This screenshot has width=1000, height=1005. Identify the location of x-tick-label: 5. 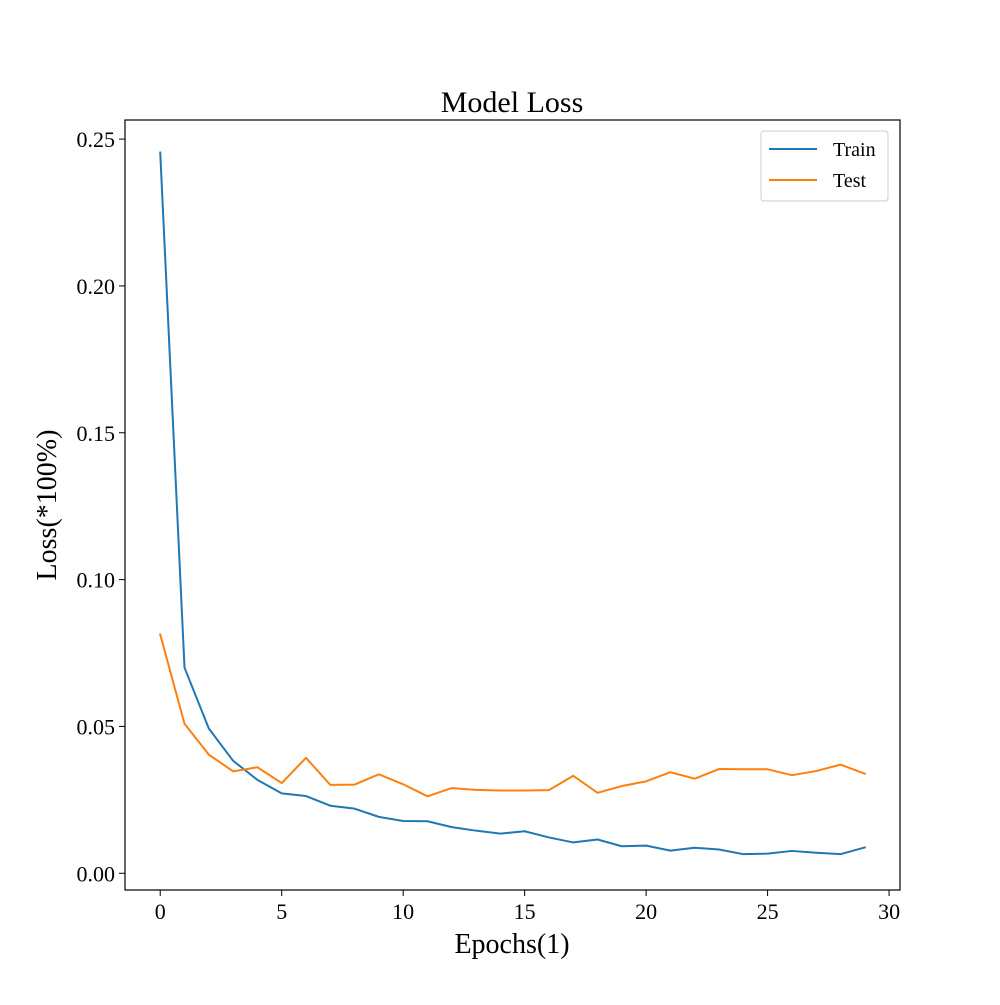
(281, 911).